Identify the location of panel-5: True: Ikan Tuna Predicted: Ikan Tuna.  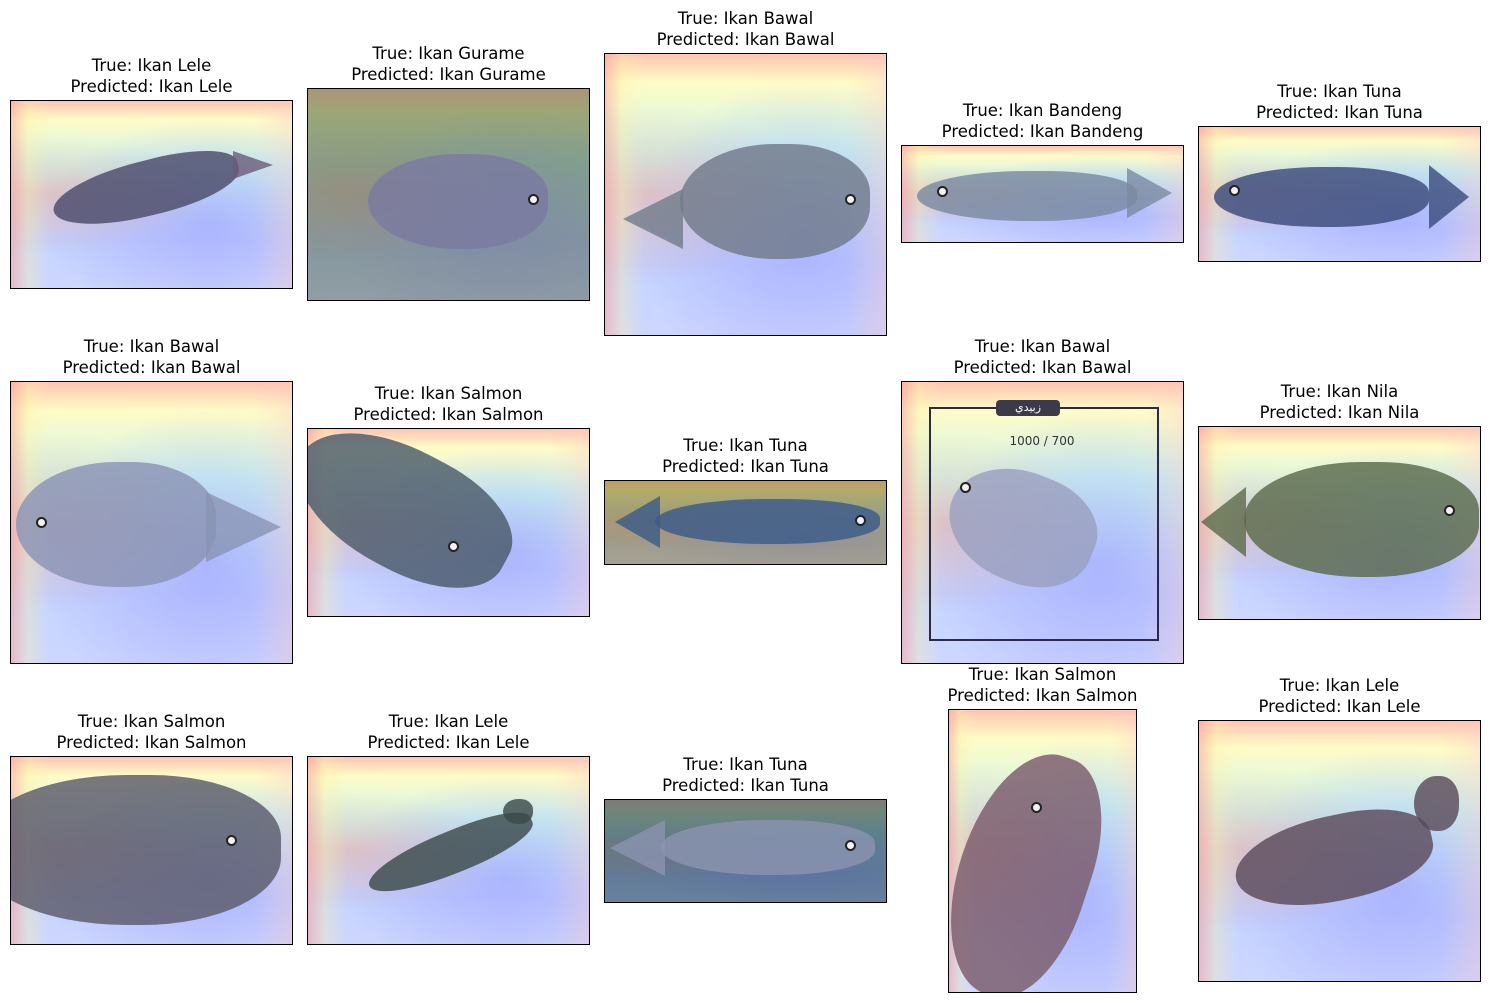
(1339, 172).